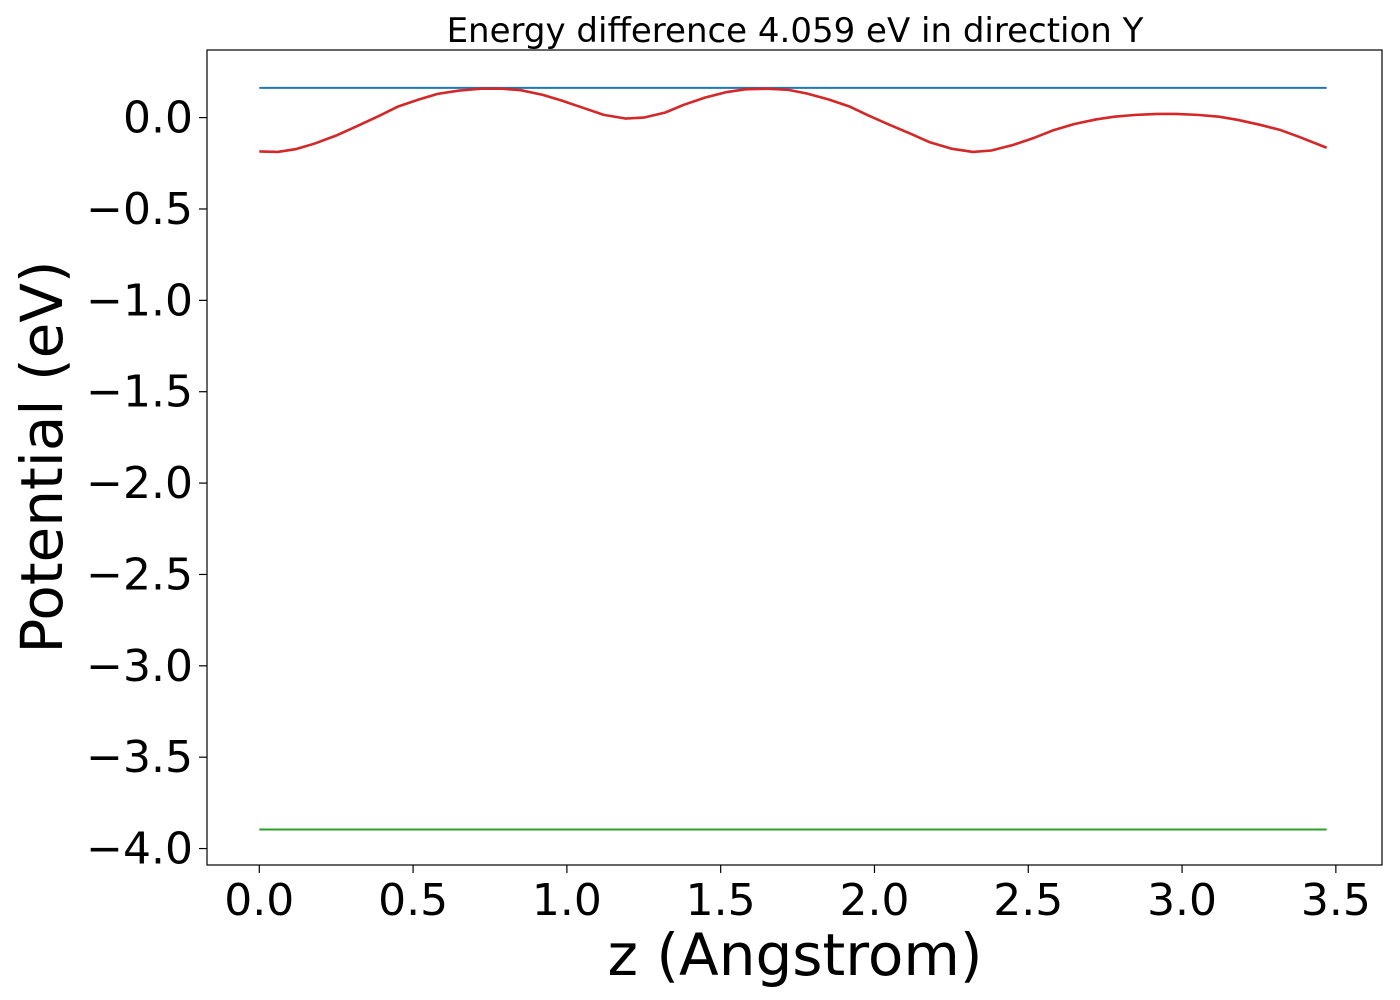 The width and height of the screenshot is (1400, 1000). I want to click on y-tick-label: −1.5, so click(139, 392).